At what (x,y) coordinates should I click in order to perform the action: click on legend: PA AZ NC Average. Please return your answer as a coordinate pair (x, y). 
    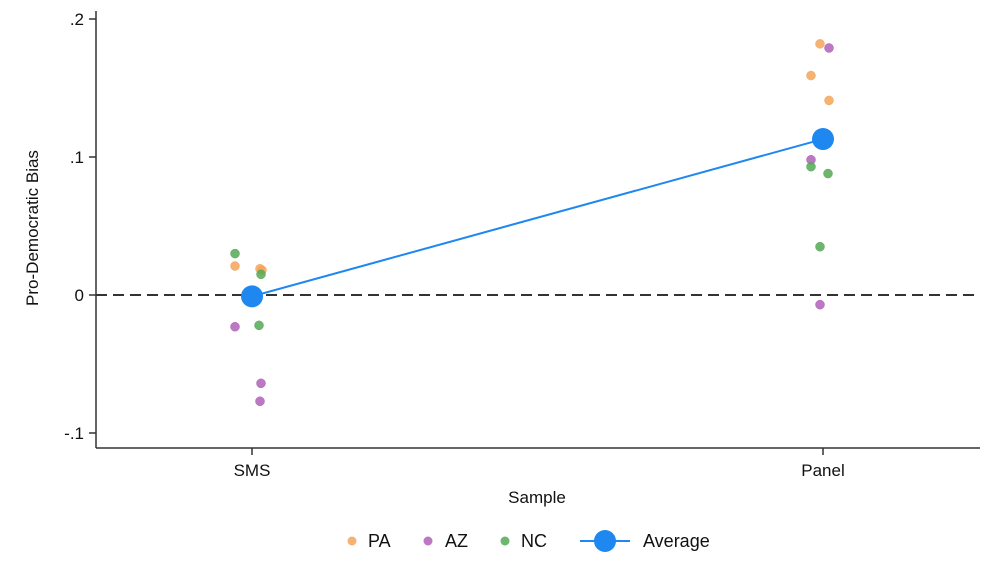
    Looking at the image, I should click on (528, 541).